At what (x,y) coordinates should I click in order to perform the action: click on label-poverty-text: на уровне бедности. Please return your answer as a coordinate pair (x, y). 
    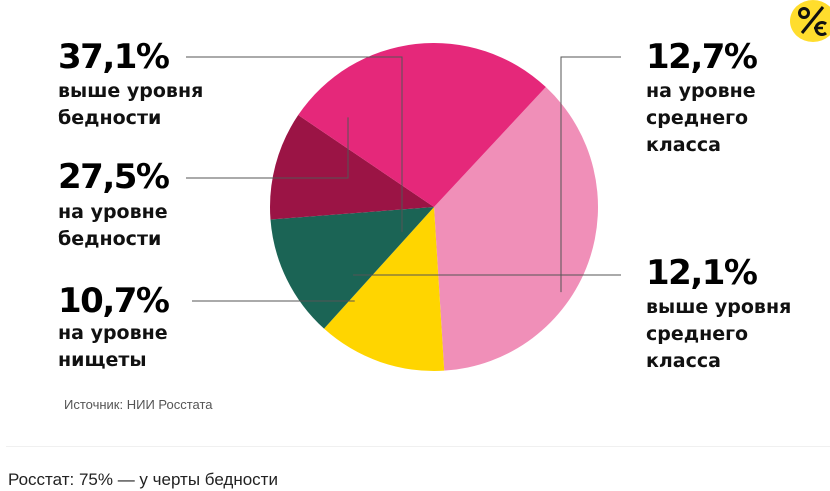
    Looking at the image, I should click on (113, 225).